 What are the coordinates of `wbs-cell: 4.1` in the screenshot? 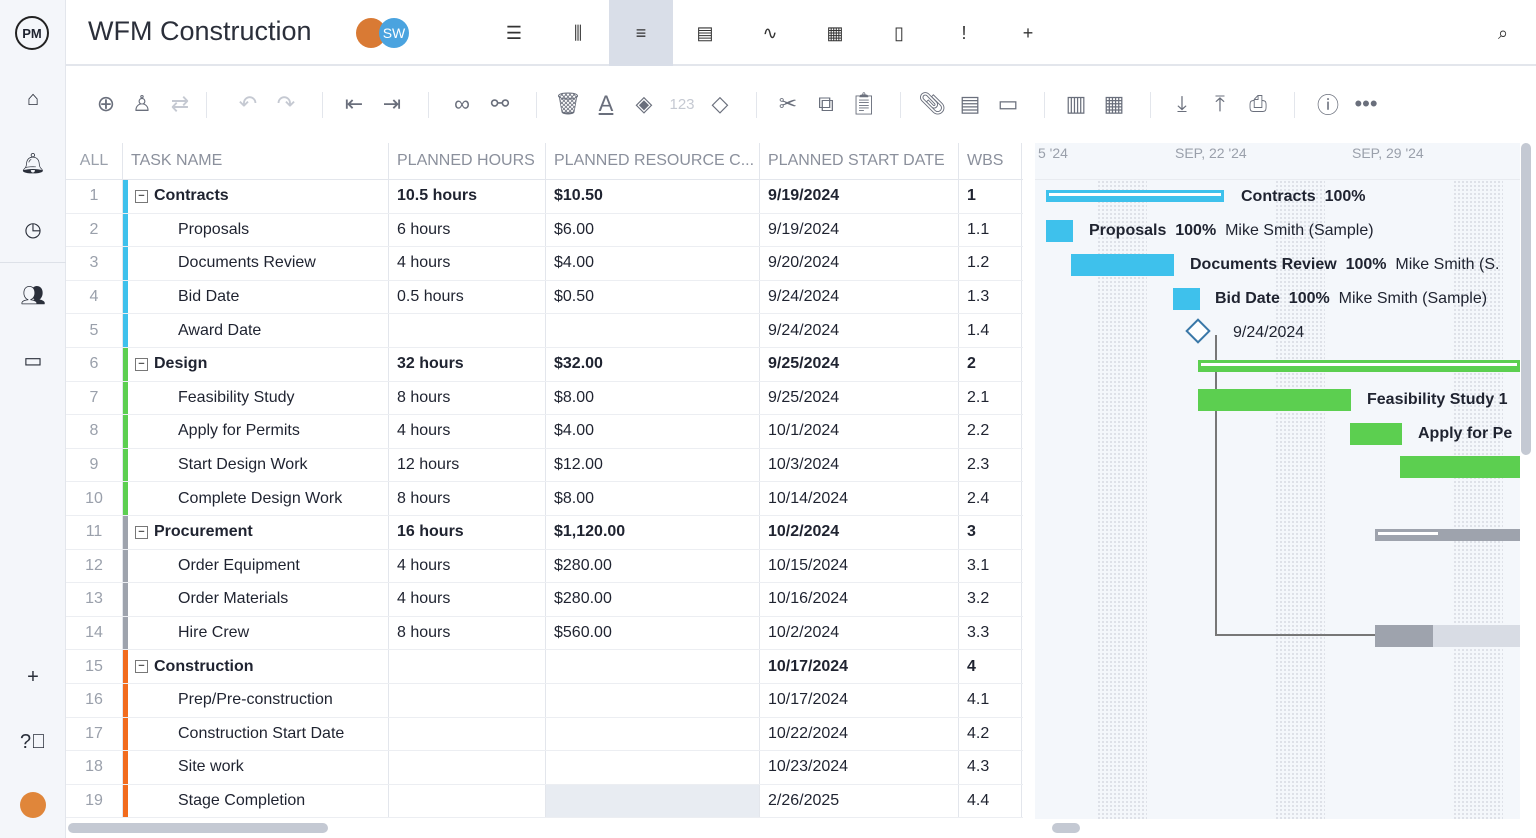 It's located at (990, 700).